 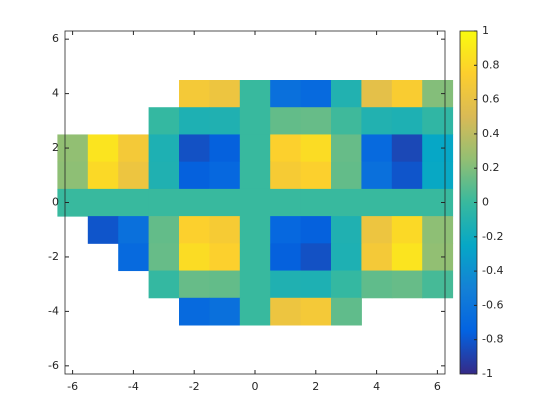 What do you see at coordinates (492, 304) in the screenshot?
I see `colorbar-tick-label: -0.6` at bounding box center [492, 304].